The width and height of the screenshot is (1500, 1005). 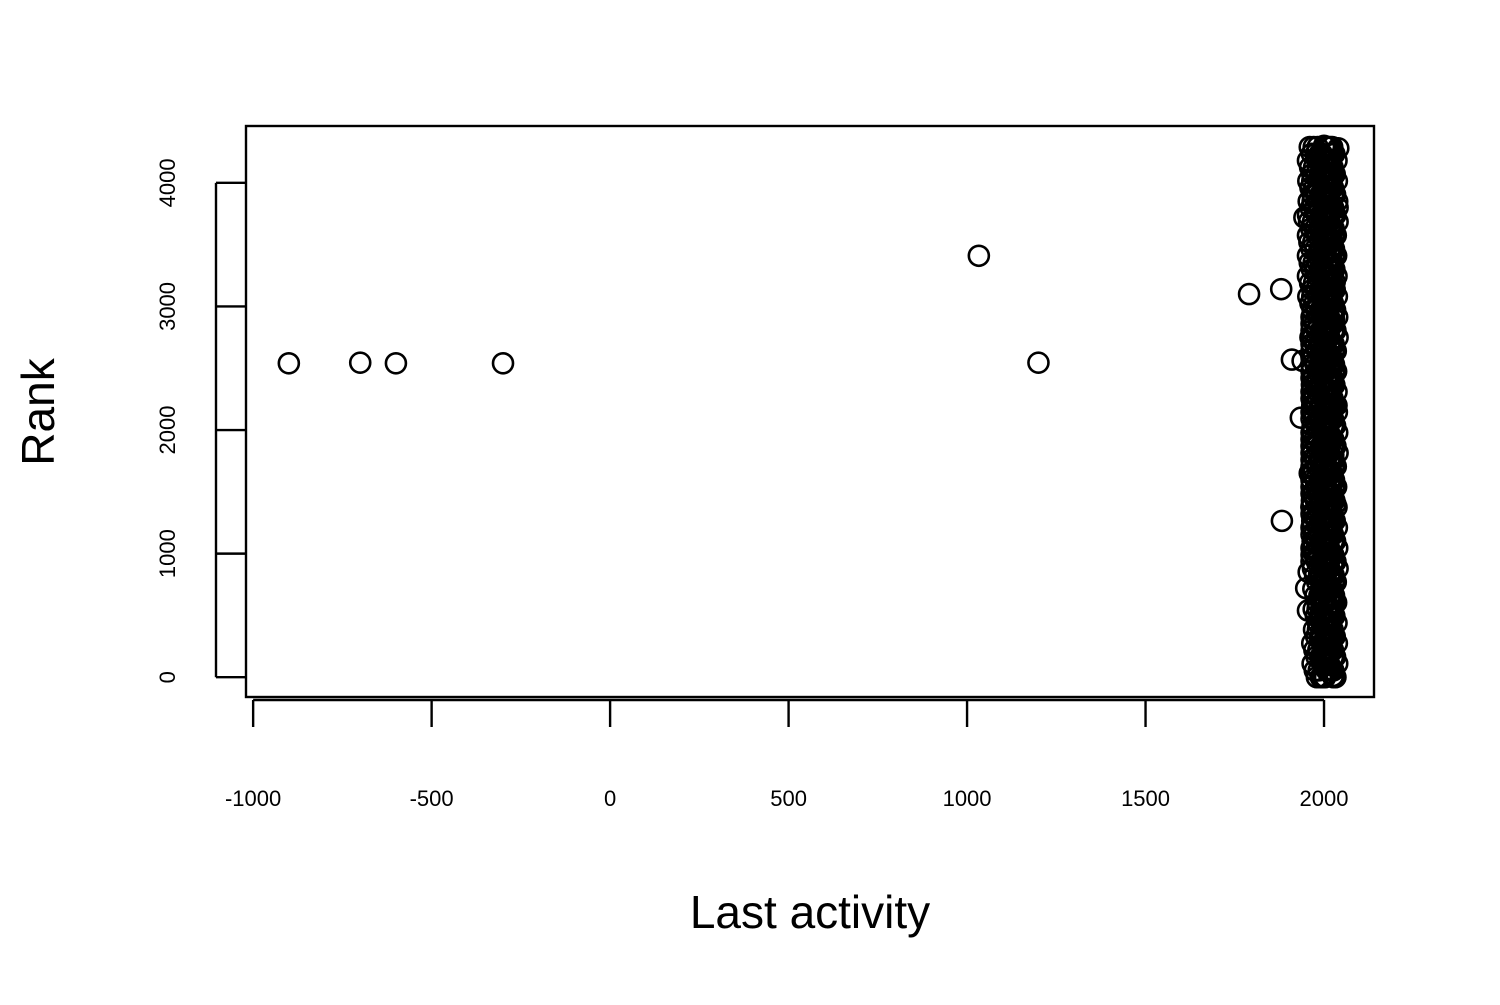 I want to click on x-tick-label: 1500, so click(x=1145, y=798).